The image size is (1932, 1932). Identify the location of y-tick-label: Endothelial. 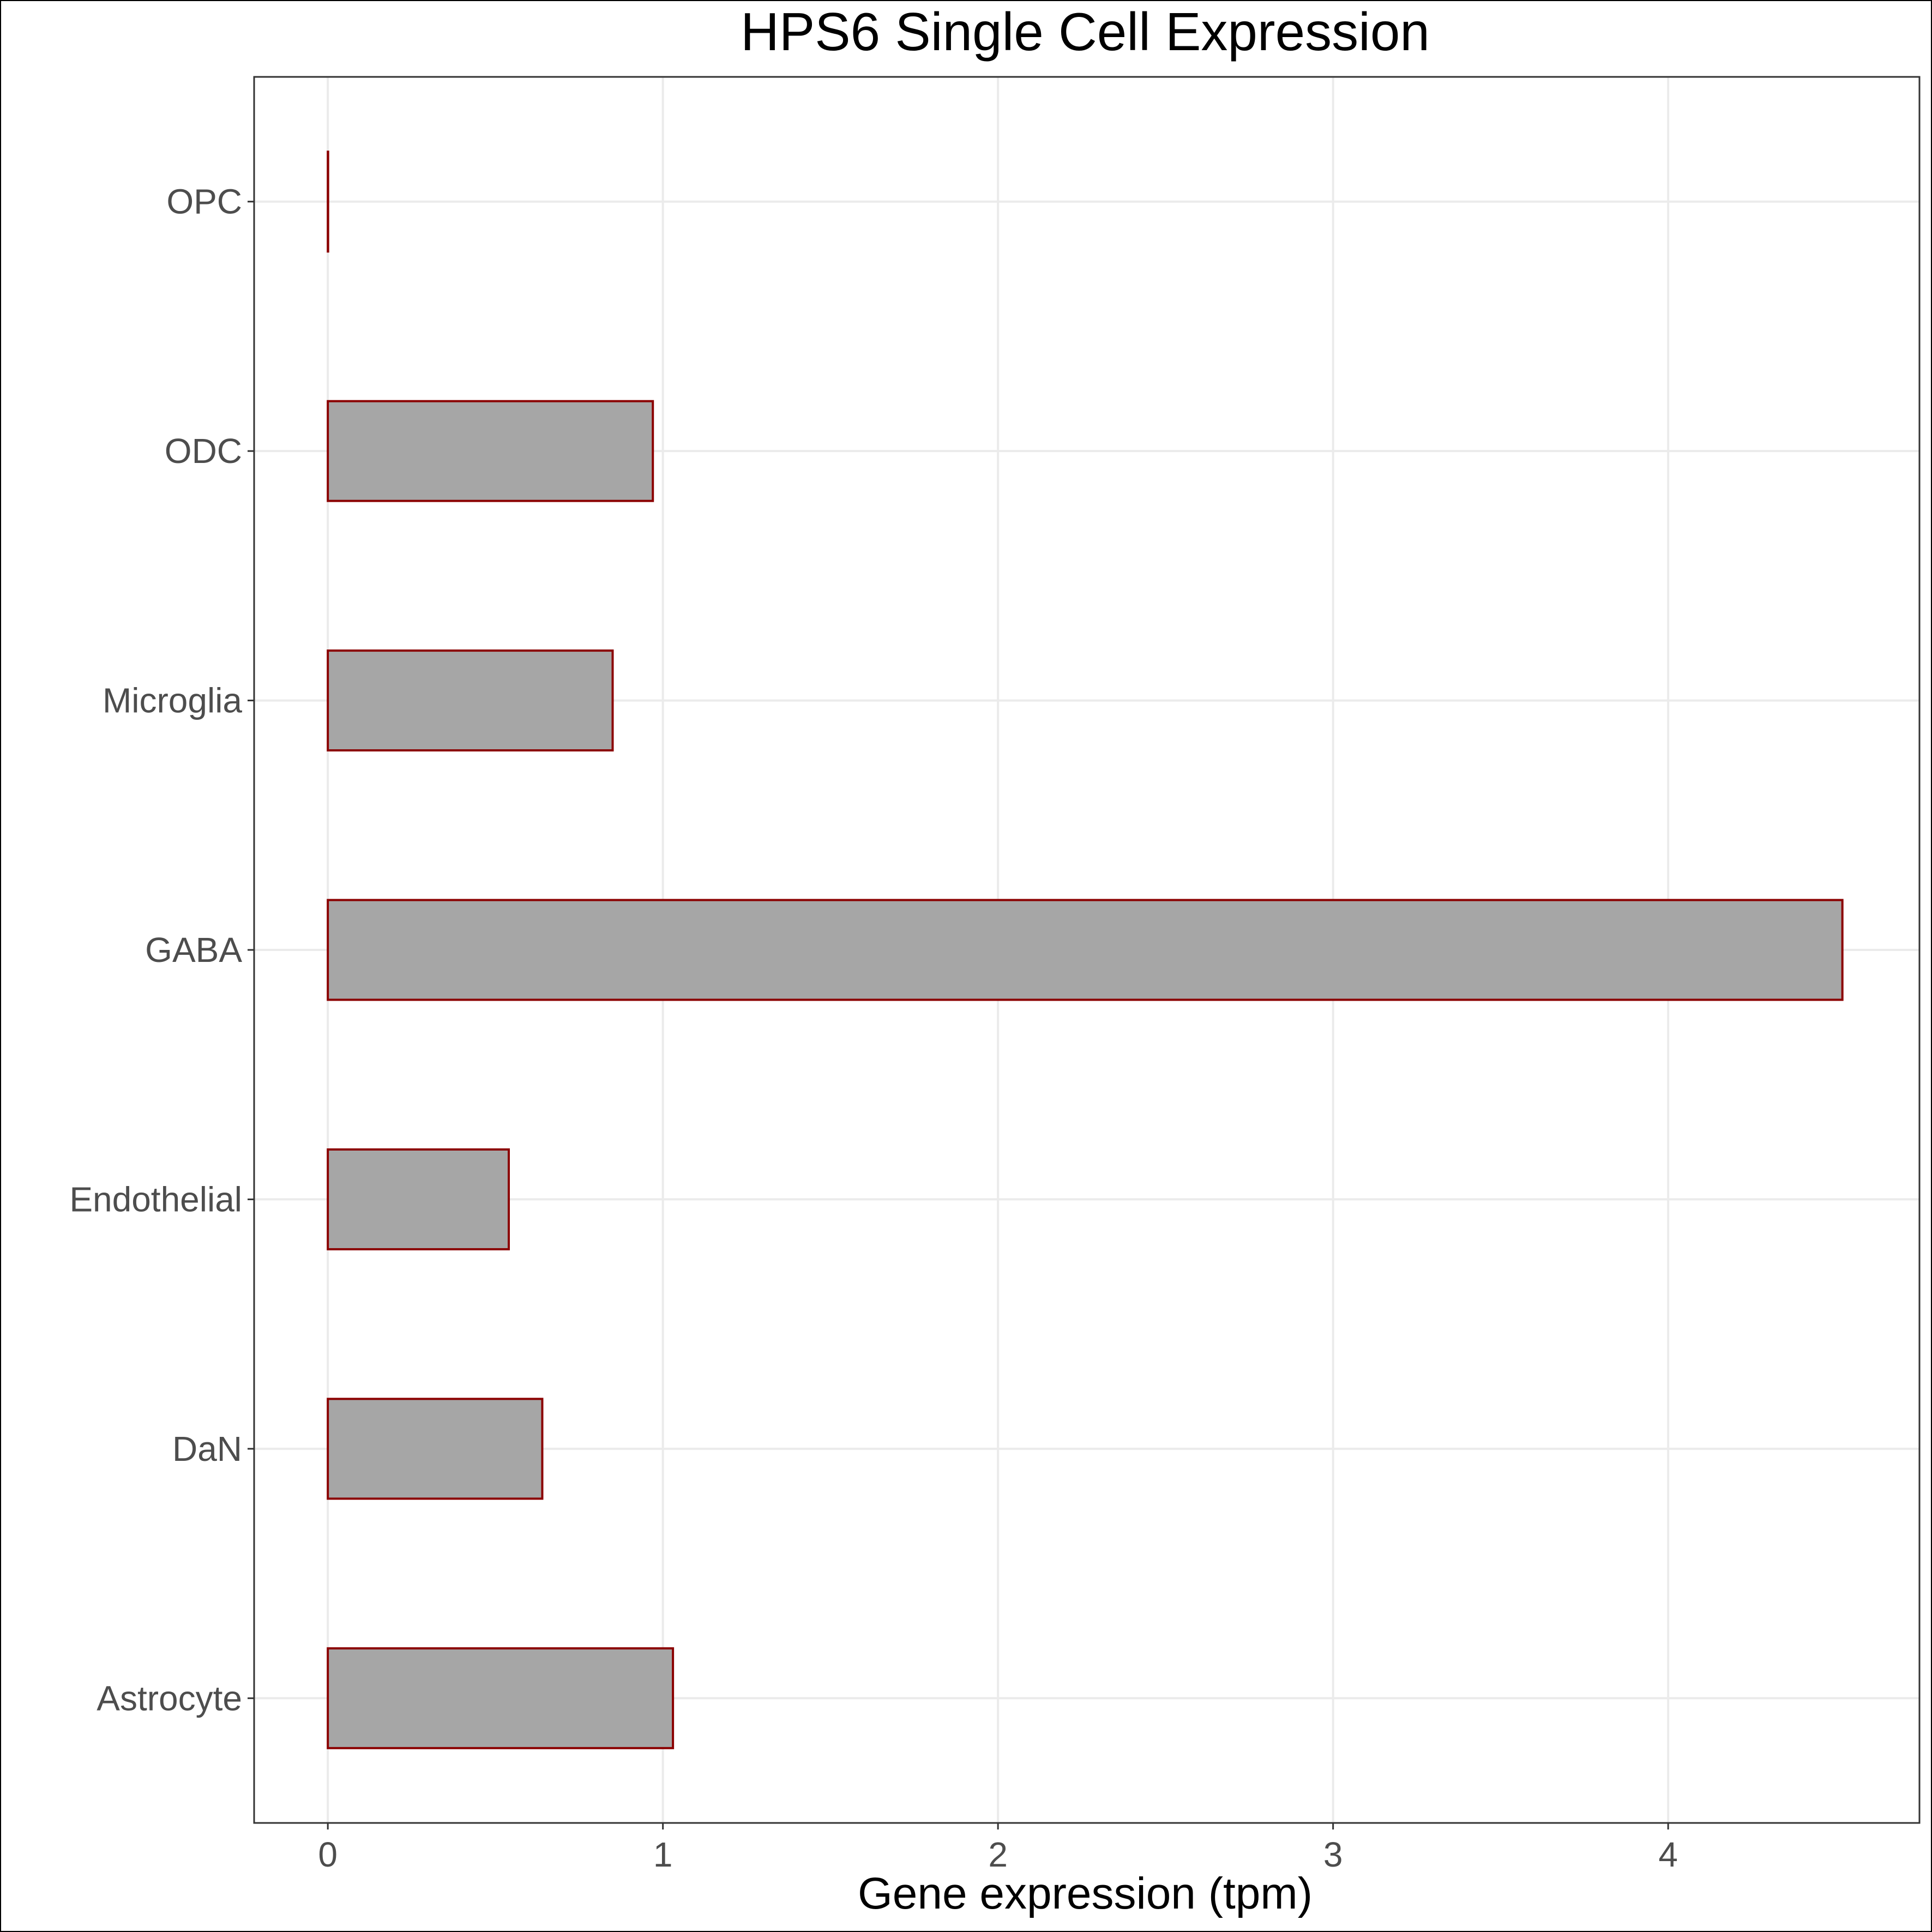
(155, 1199).